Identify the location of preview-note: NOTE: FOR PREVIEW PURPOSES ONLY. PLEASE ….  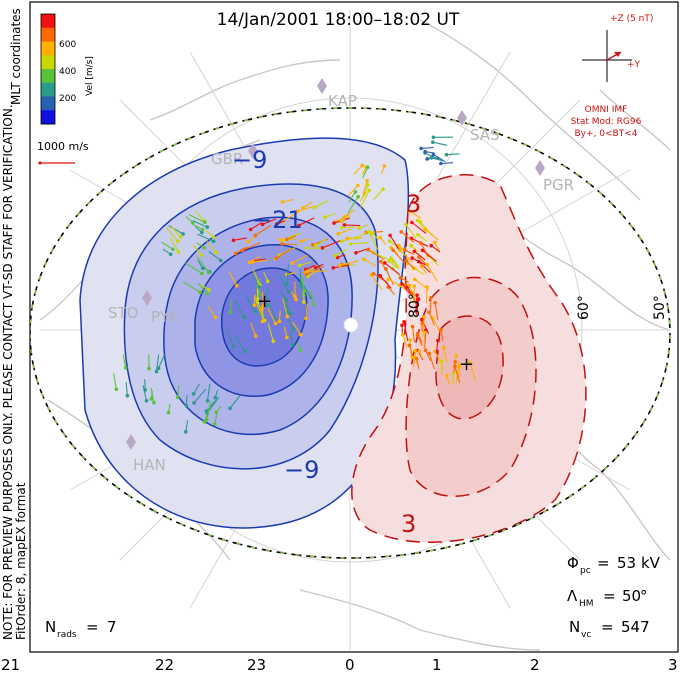
(8, 372).